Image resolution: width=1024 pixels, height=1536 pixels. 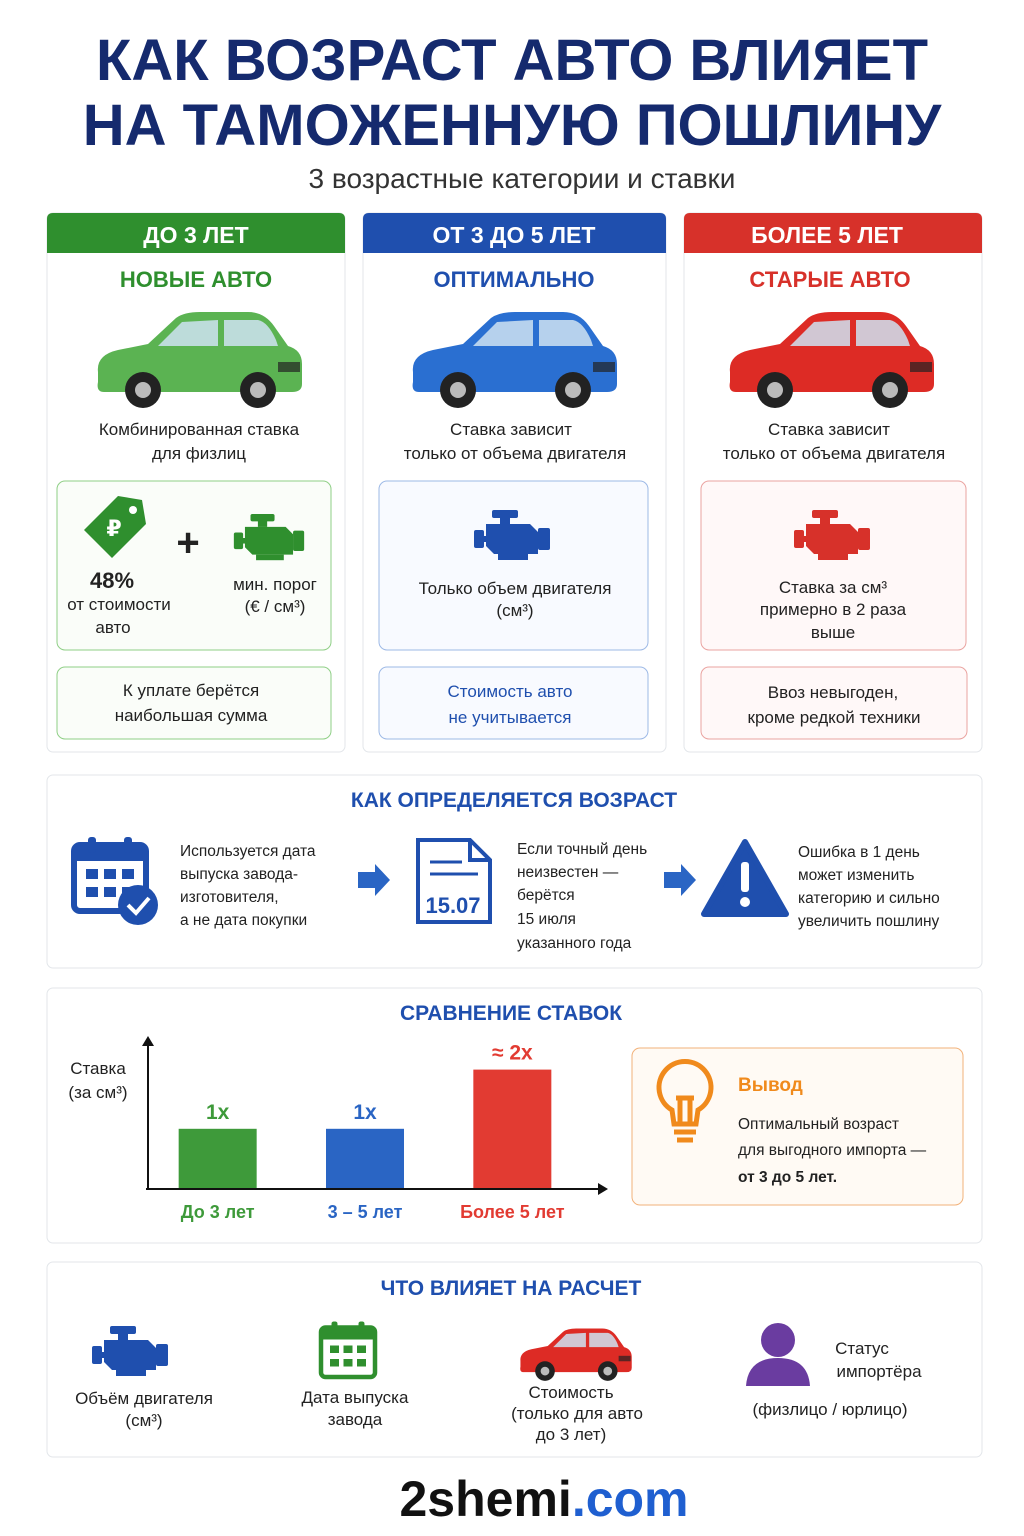 What do you see at coordinates (97, 1092) in the screenshot?
I see `y-axis-label: (за см³)` at bounding box center [97, 1092].